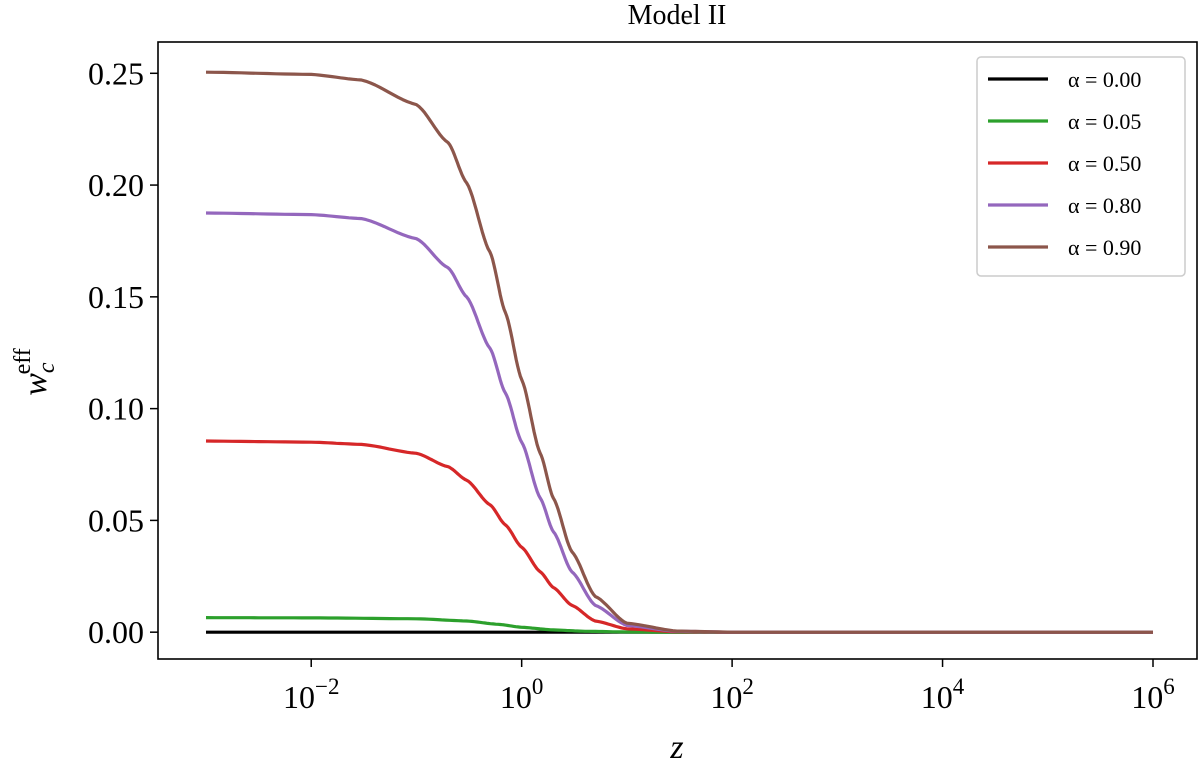  What do you see at coordinates (116, 185) in the screenshot?
I see `y-tick-label: 0.20` at bounding box center [116, 185].